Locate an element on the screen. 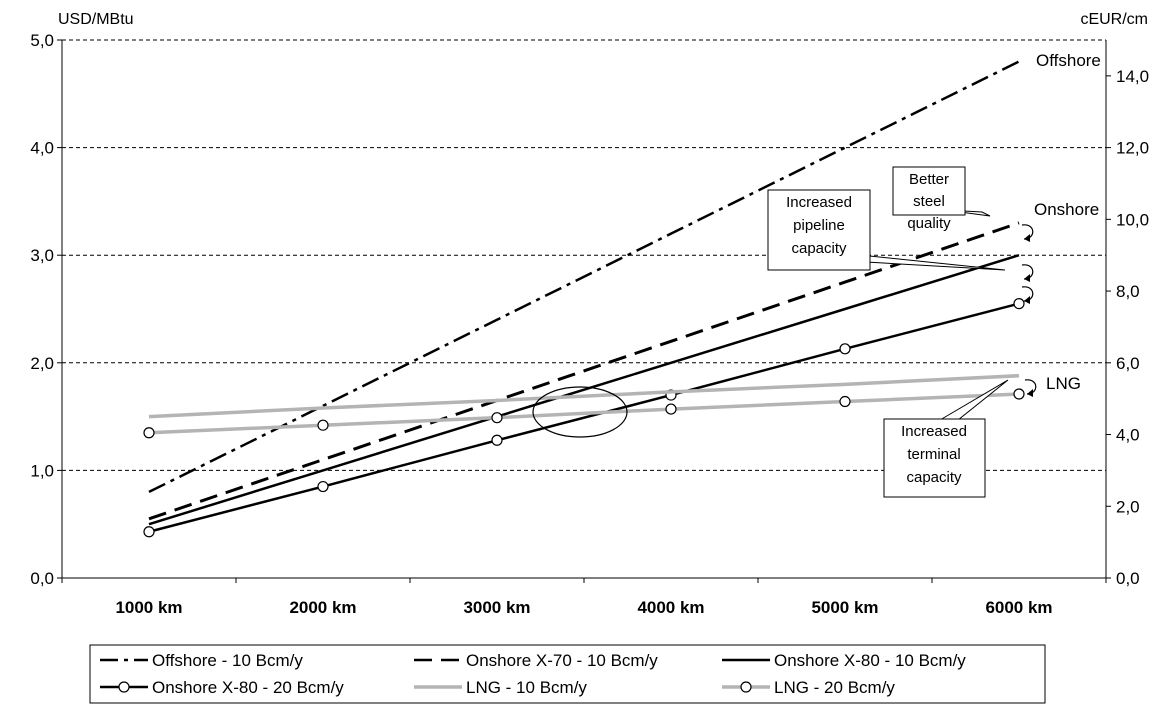 Image resolution: width=1166 pixels, height=704 pixels. x-tick-label: 5000 km is located at coordinates (844, 607).